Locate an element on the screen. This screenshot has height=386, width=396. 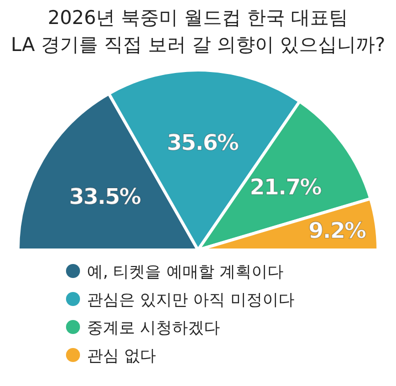
data-label: 33.5% is located at coordinates (105, 197).